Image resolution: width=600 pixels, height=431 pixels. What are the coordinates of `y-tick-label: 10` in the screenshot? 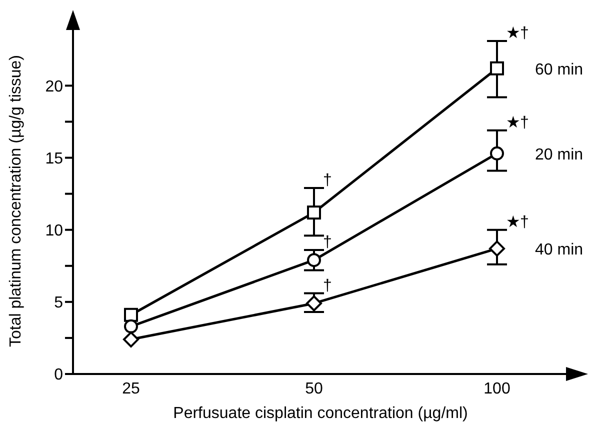 It's located at (54, 231).